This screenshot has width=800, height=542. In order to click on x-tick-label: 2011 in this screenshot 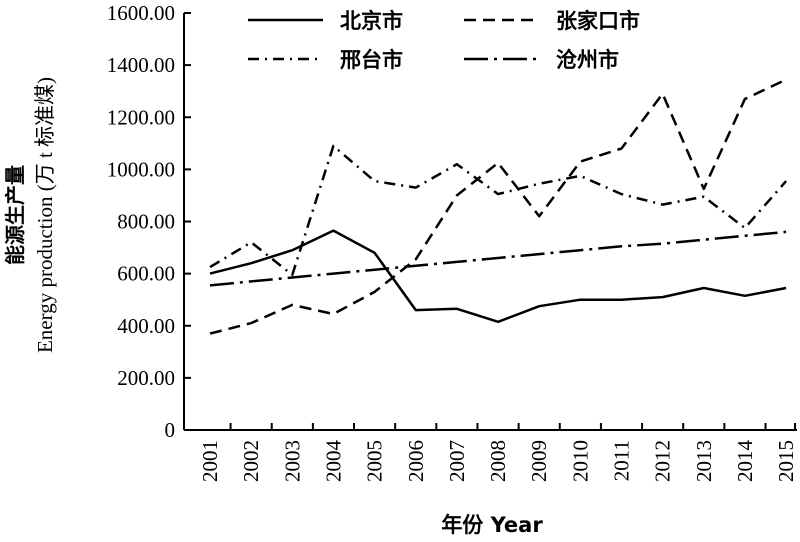, I will do `click(622, 460)`.